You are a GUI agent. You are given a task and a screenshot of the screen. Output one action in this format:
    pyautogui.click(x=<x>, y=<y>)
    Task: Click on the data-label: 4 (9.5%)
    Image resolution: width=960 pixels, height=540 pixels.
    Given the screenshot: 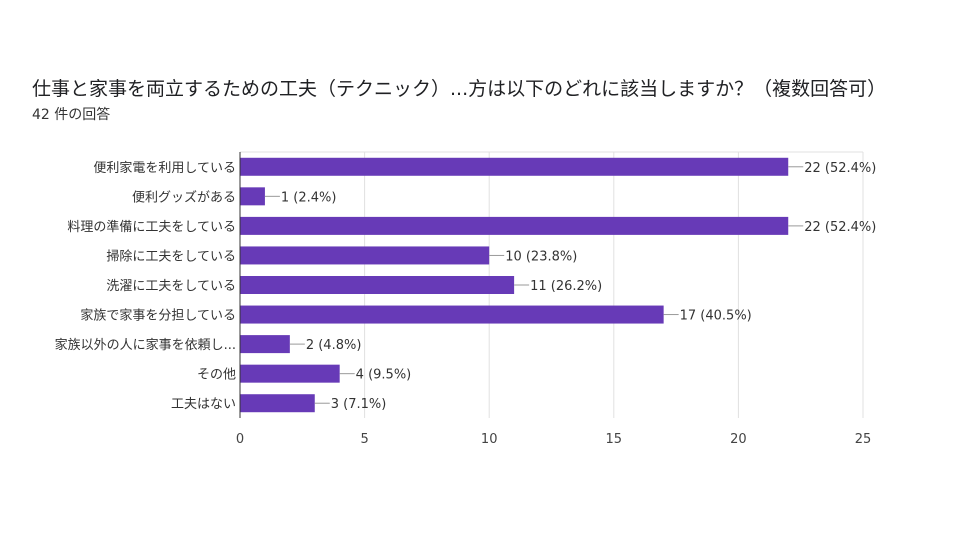 What is the action you would take?
    pyautogui.click(x=384, y=375)
    